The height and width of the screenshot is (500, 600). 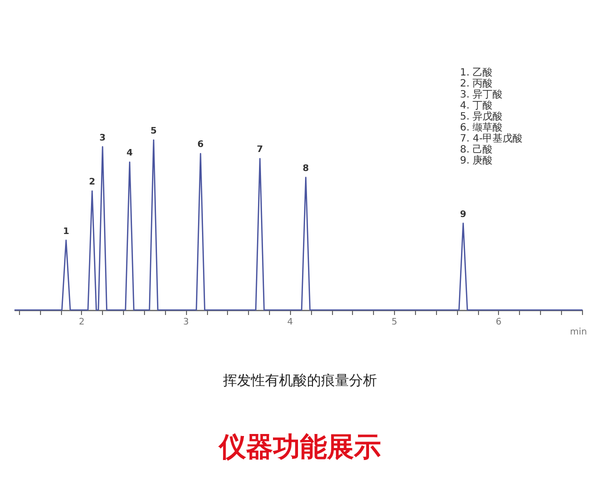 I want to click on annotation: 8, so click(x=305, y=169).